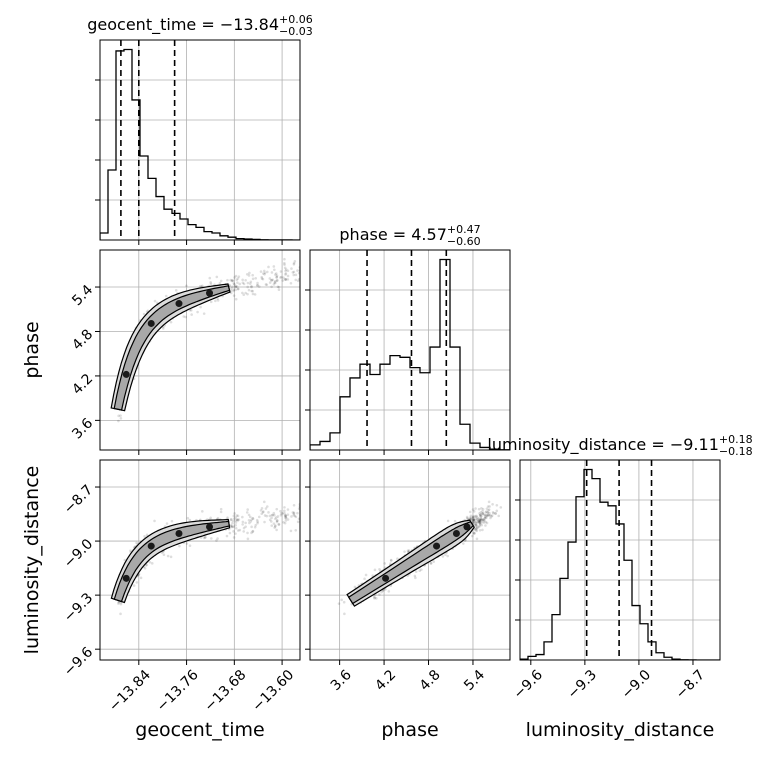 The height and width of the screenshot is (760, 760). Describe the element at coordinates (78, 499) in the screenshot. I see `y-tick-label: −8.7` at that location.